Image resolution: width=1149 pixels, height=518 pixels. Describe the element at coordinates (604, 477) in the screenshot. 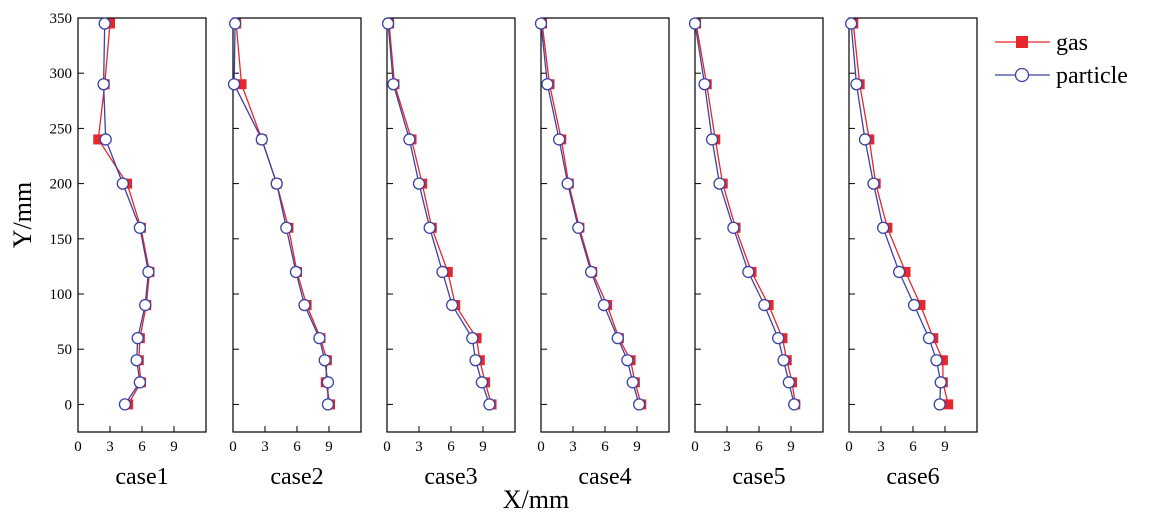

I see `panel-label: case4` at that location.